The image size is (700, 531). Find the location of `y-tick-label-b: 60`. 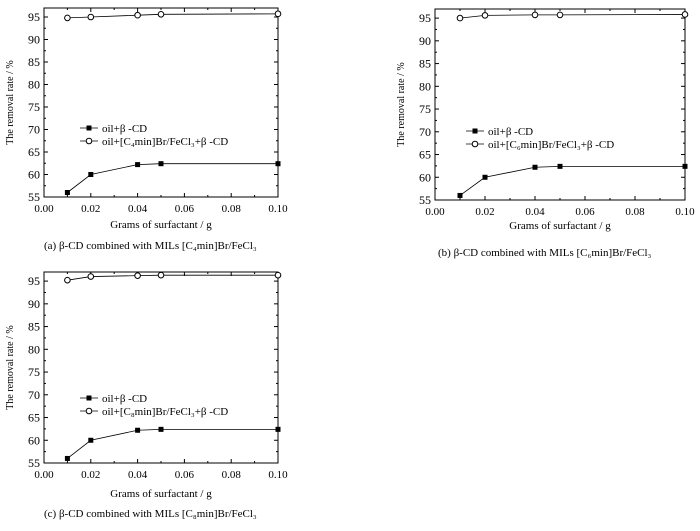

y-tick-label-b: 60 is located at coordinates (425, 177).